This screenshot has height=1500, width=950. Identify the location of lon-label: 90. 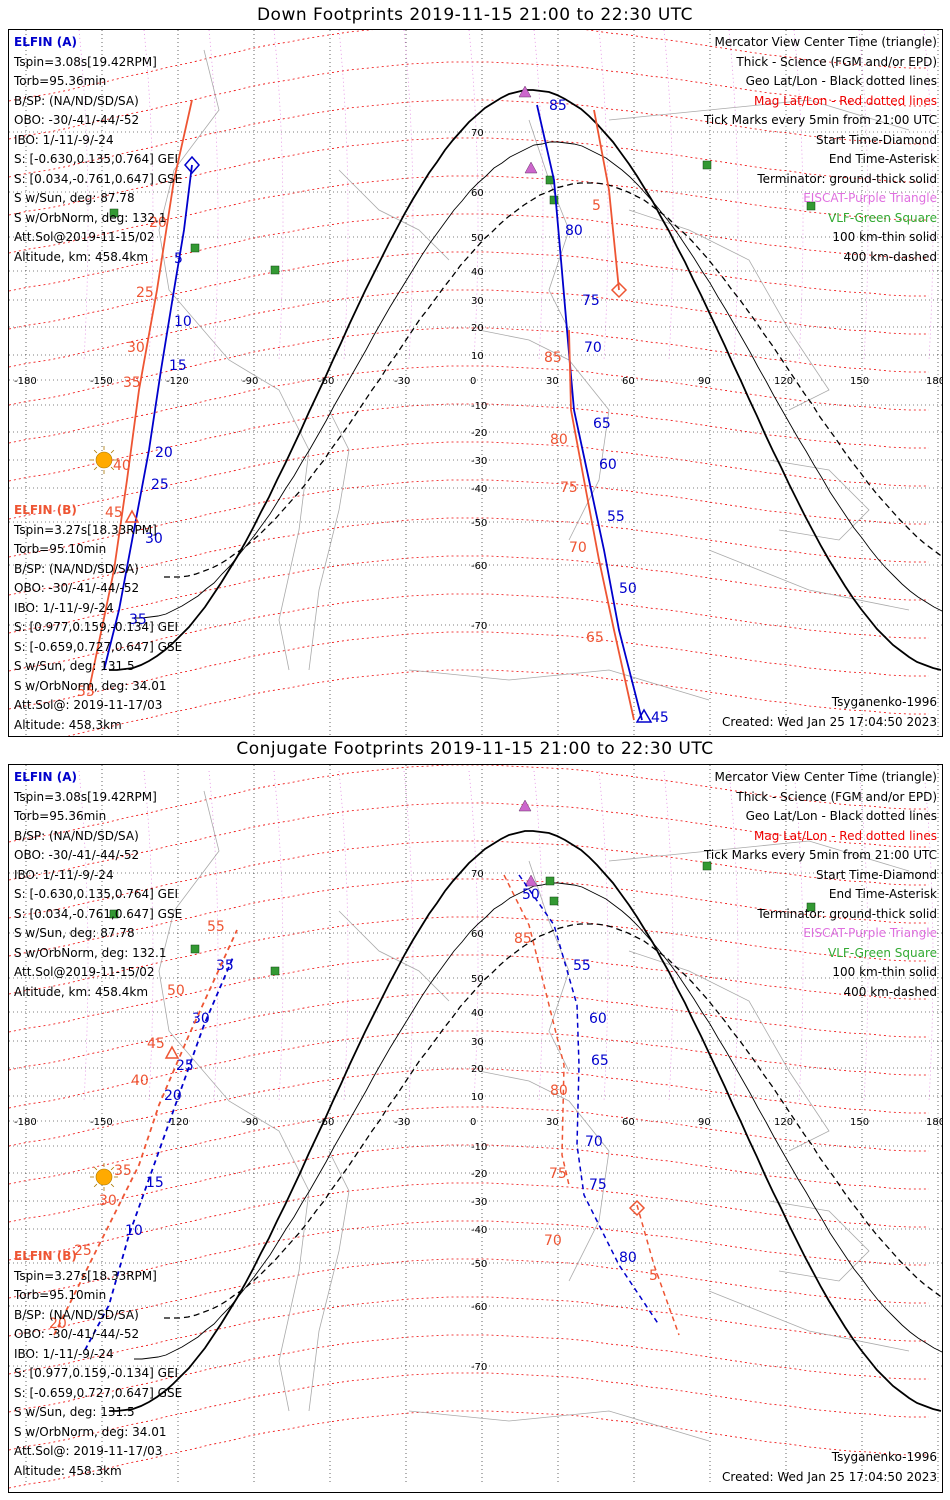
(704, 381).